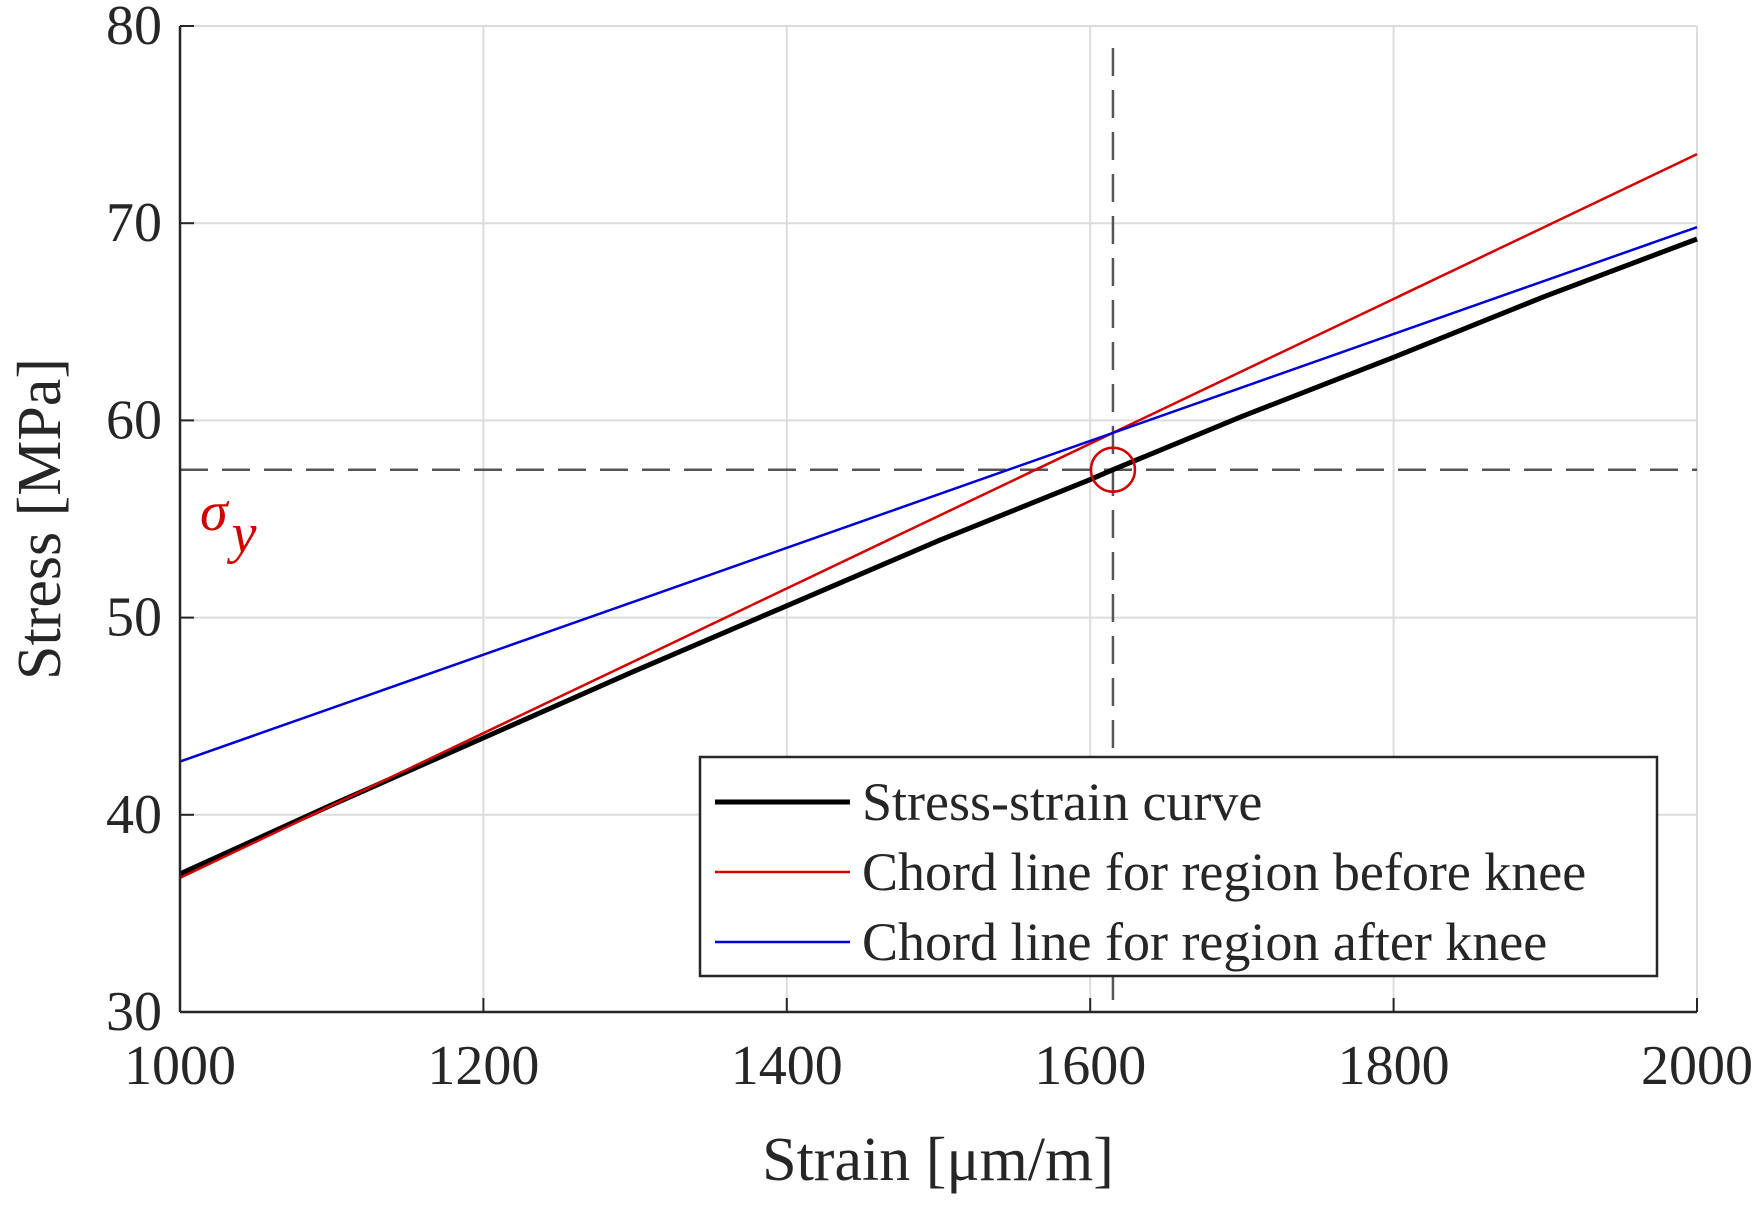 The image size is (1757, 1210). What do you see at coordinates (483, 1066) in the screenshot?
I see `x-tick-label: 1200` at bounding box center [483, 1066].